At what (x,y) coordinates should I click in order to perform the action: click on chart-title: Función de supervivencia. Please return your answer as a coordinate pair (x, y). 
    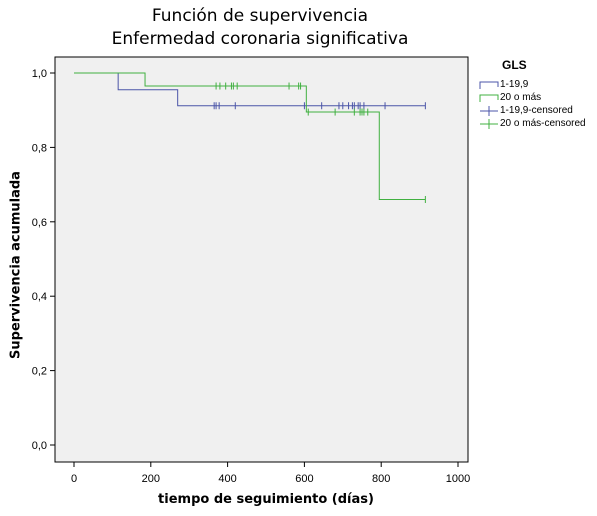
    Looking at the image, I should click on (260, 16).